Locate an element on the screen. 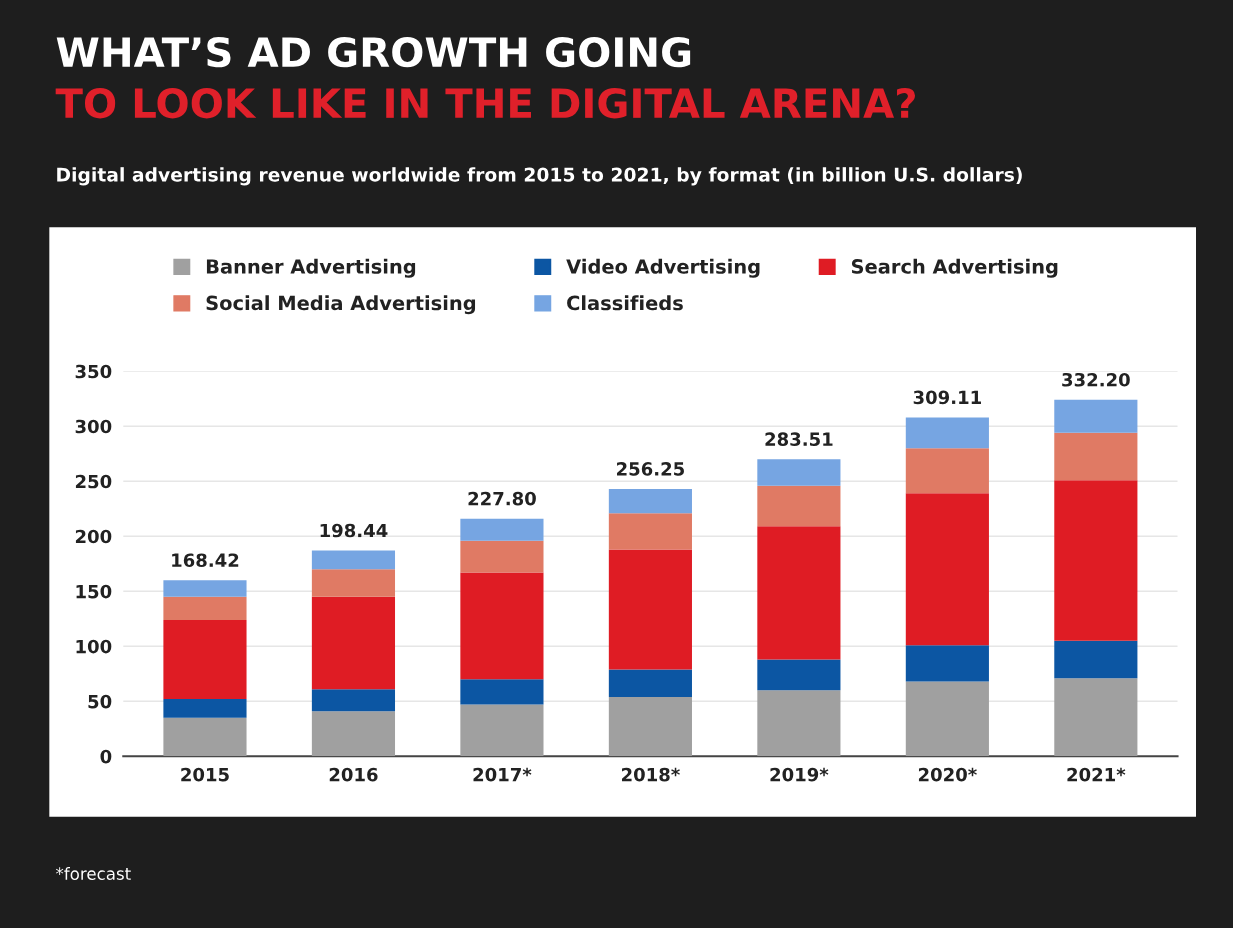 The image size is (1233, 928). text: *forecast is located at coordinates (93, 873).